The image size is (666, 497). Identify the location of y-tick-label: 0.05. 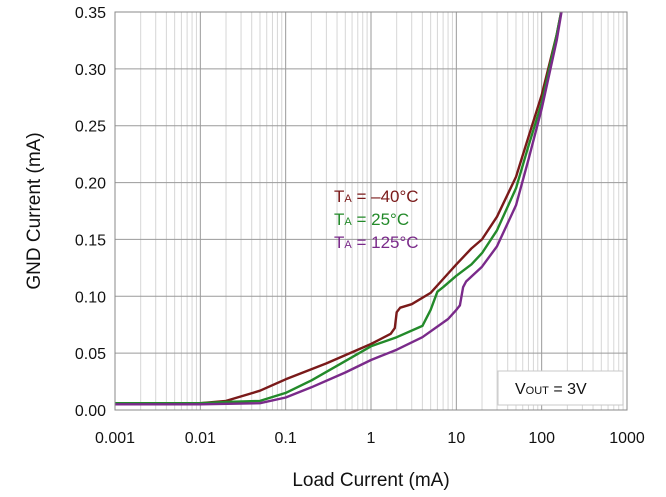
(90, 354).